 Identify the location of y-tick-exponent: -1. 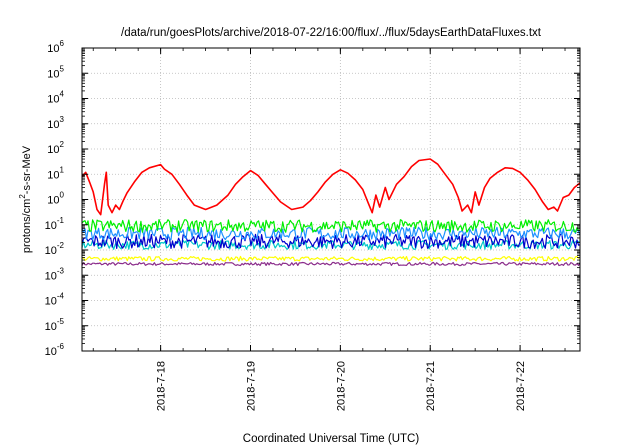
(61, 220).